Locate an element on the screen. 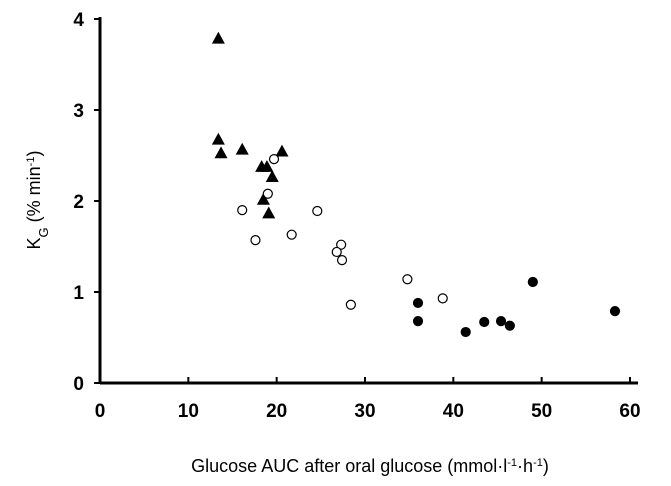  x-tick-label: 40 is located at coordinates (453, 411).